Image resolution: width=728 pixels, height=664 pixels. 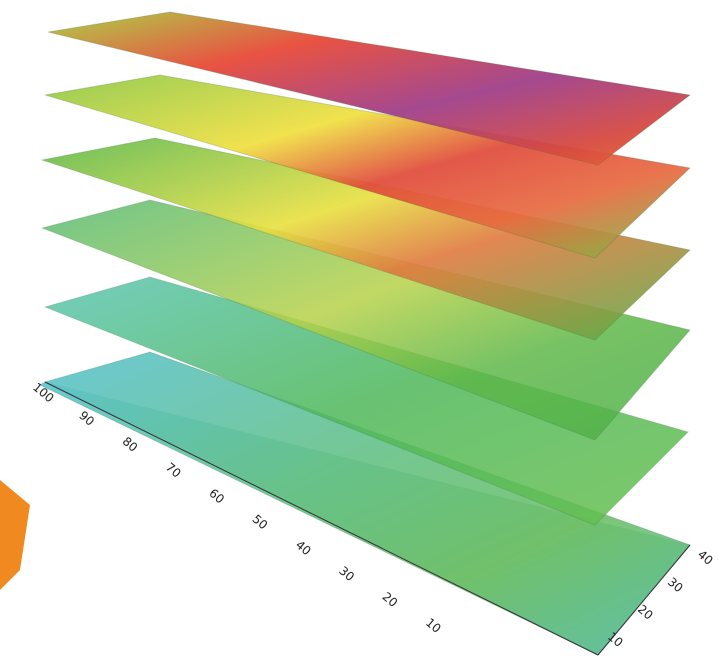 I want to click on tick-label: 60, so click(x=216, y=496).